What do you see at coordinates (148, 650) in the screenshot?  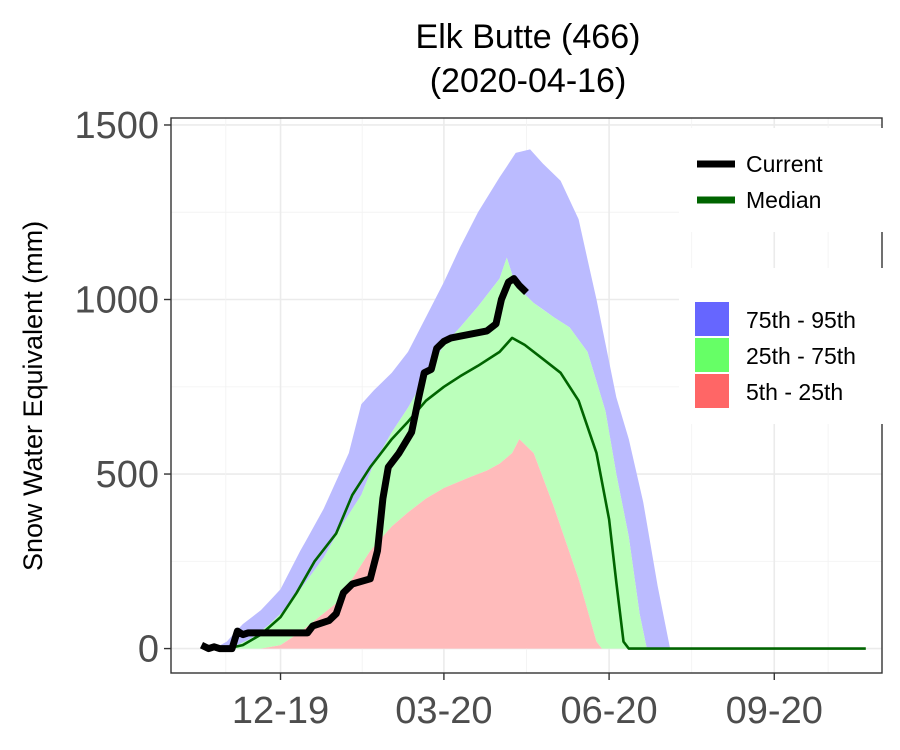 I see `y-tick-label: 0` at bounding box center [148, 650].